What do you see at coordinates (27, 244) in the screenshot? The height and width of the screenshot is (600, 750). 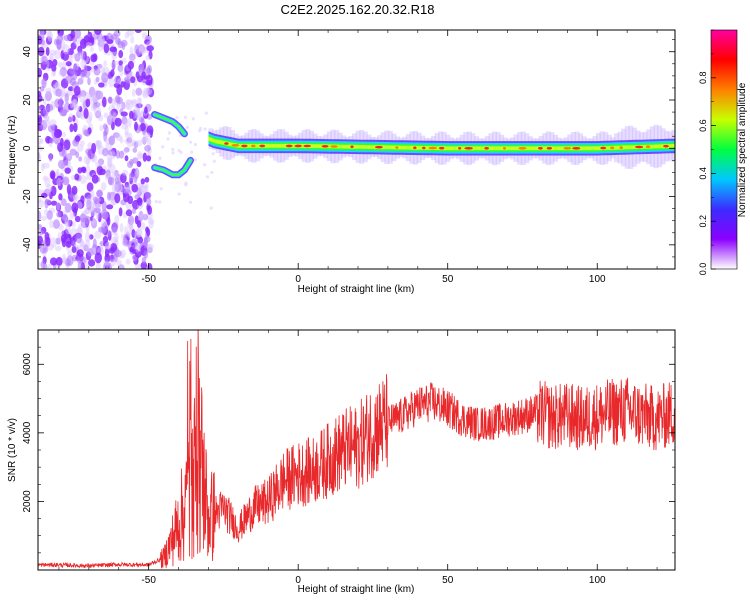 I see `y-tick-label: -40` at bounding box center [27, 244].